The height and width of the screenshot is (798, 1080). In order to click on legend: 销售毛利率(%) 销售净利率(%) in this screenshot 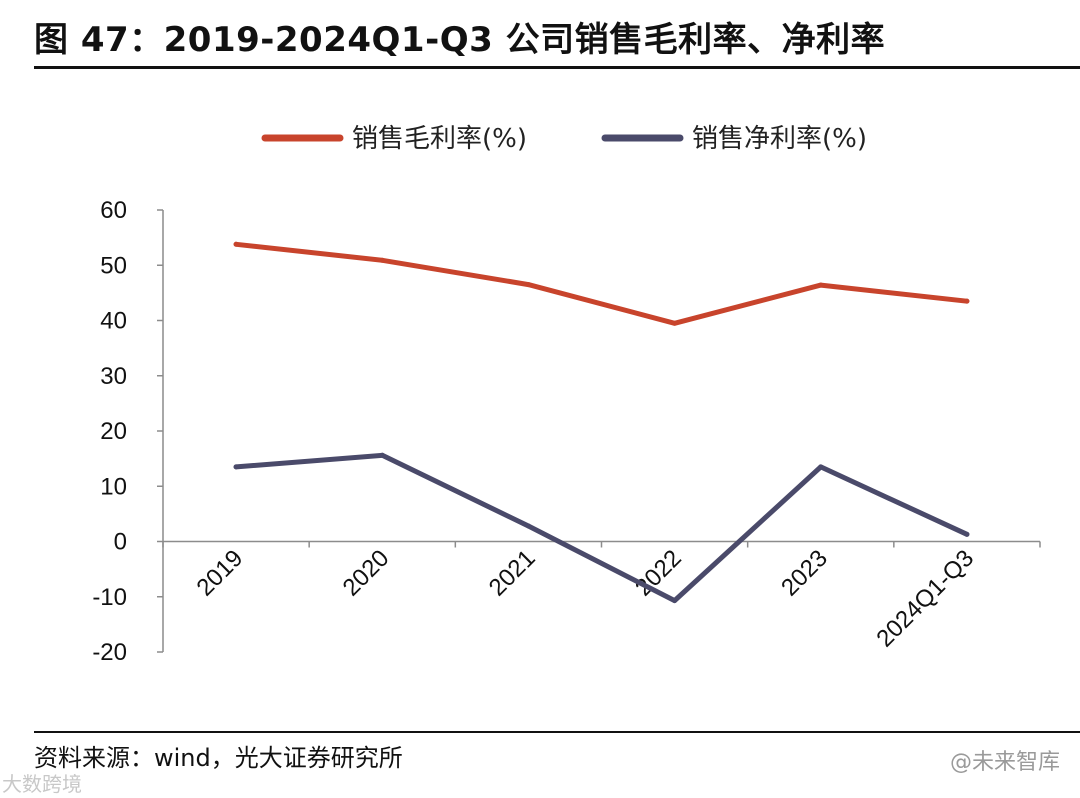, I will do `click(564, 139)`.